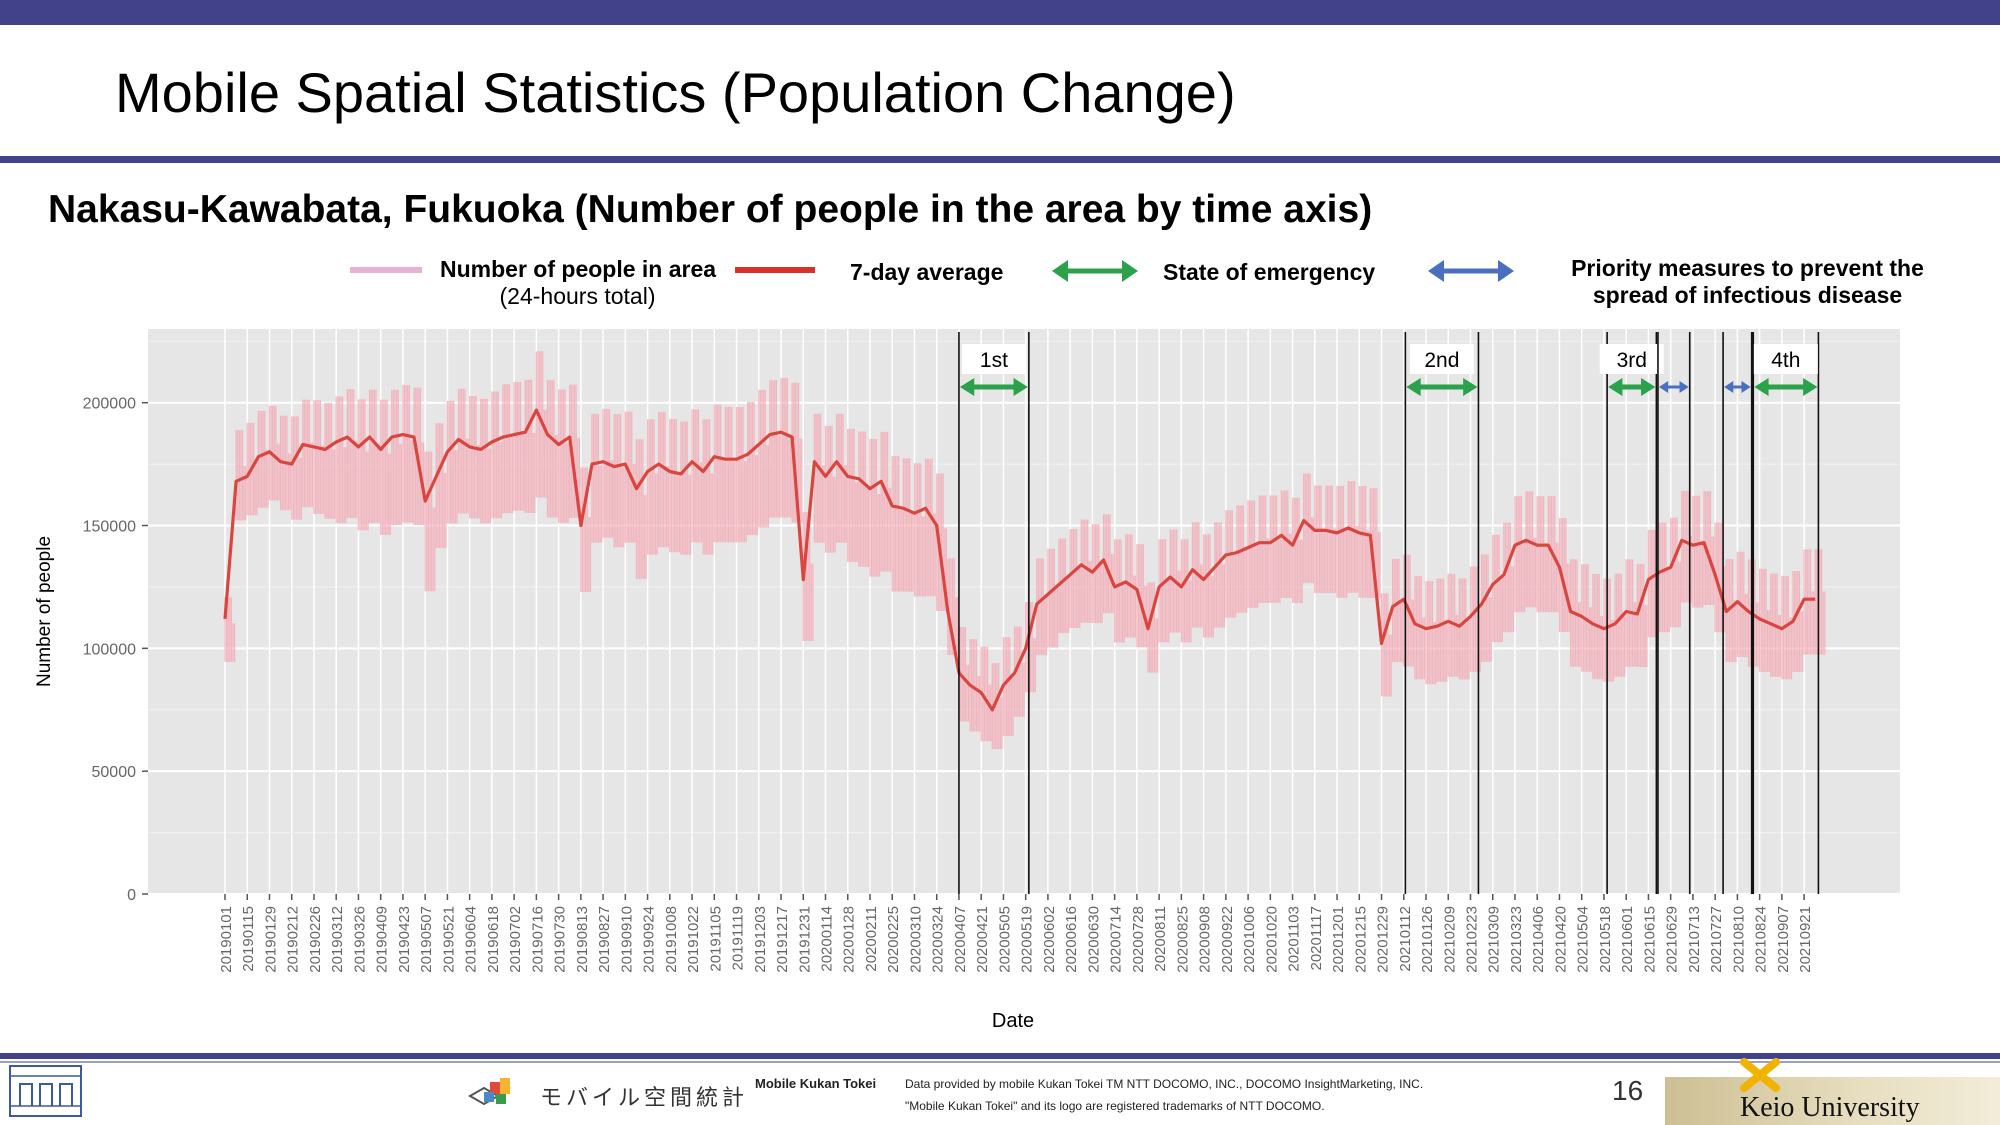 The height and width of the screenshot is (1125, 2000). Describe the element at coordinates (382, 939) in the screenshot. I see `x-tick-label: 20190409` at that location.